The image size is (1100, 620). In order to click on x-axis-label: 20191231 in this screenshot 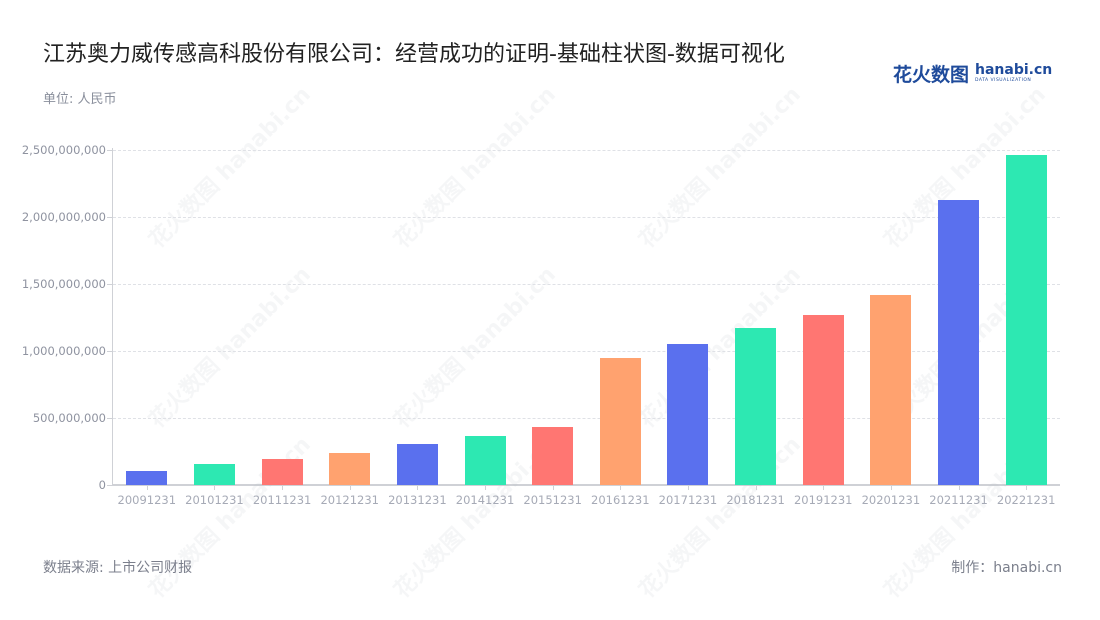, I will do `click(823, 500)`.